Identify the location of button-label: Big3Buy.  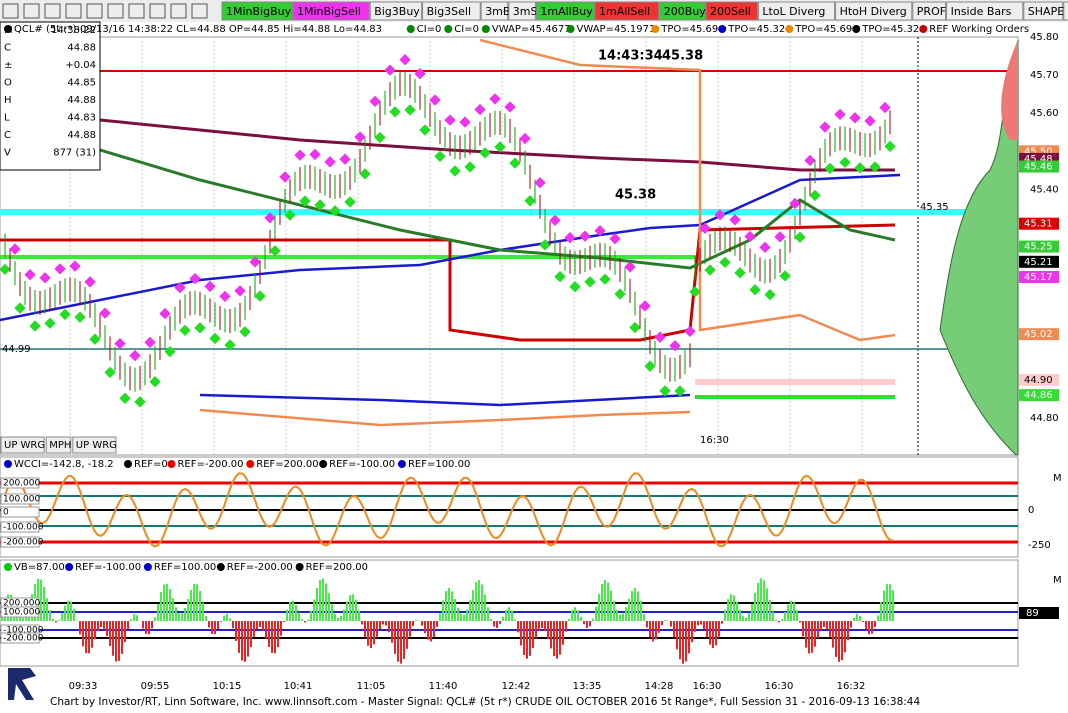
(397, 11).